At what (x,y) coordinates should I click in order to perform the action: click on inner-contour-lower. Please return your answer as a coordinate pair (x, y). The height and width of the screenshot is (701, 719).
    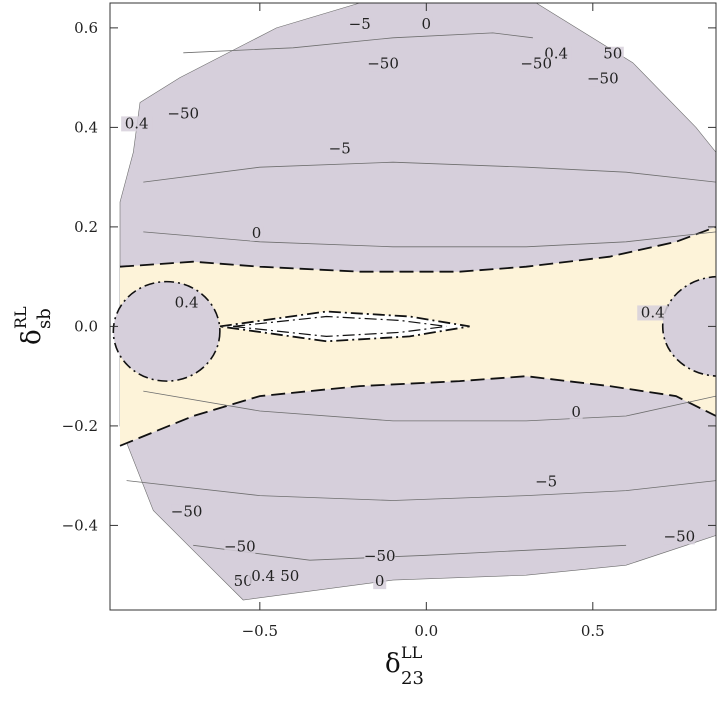
    Looking at the image, I should click on (340, 331).